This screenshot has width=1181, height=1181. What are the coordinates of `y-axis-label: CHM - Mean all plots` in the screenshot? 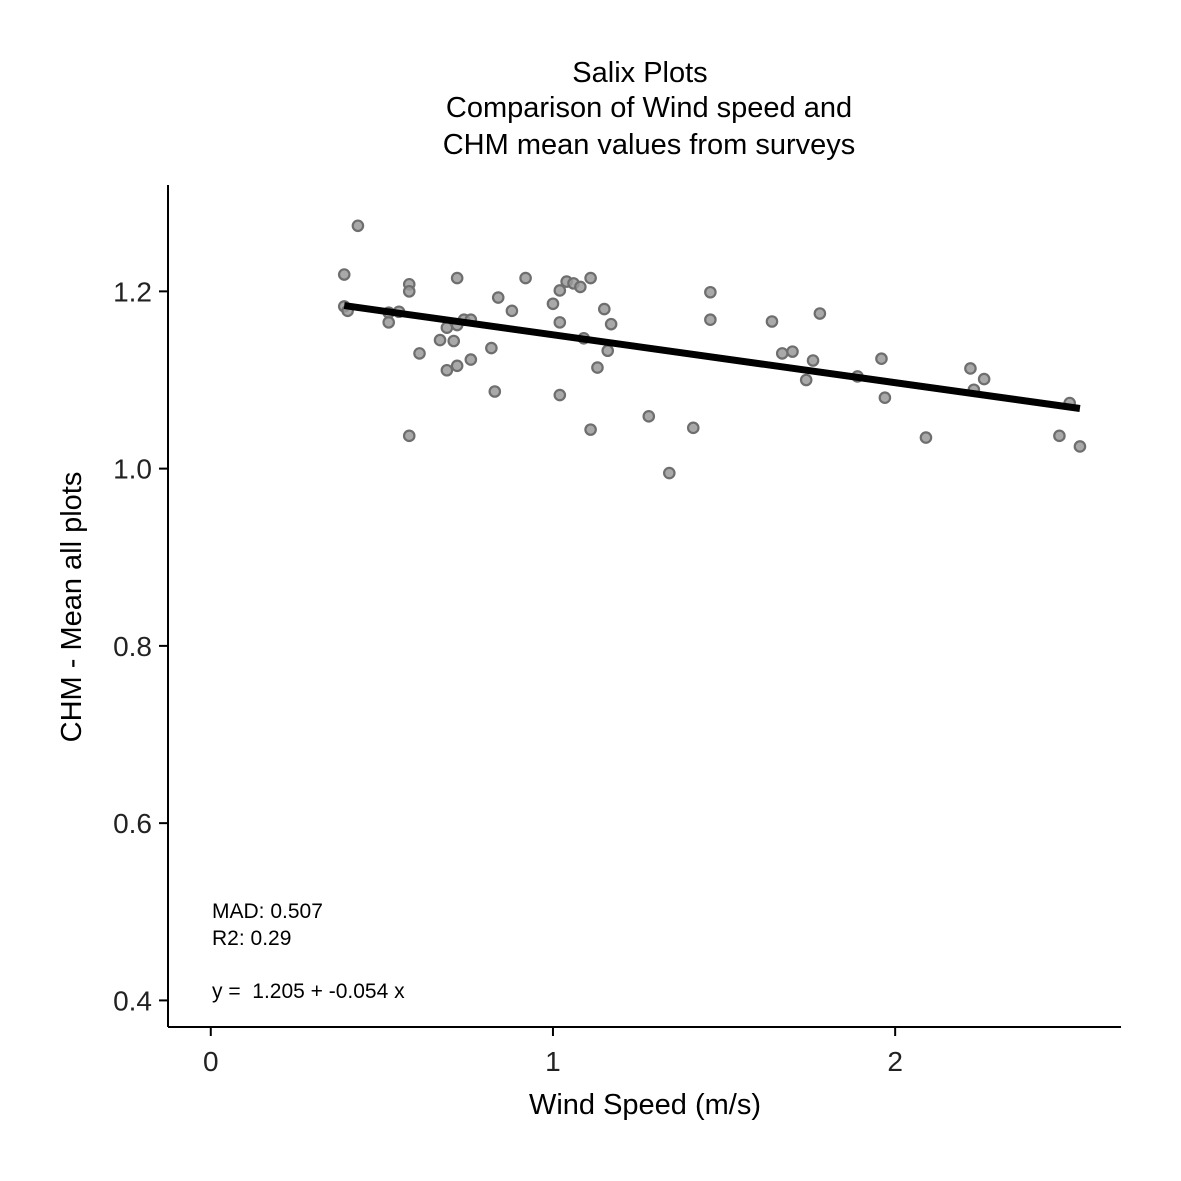 It's located at (72, 607).